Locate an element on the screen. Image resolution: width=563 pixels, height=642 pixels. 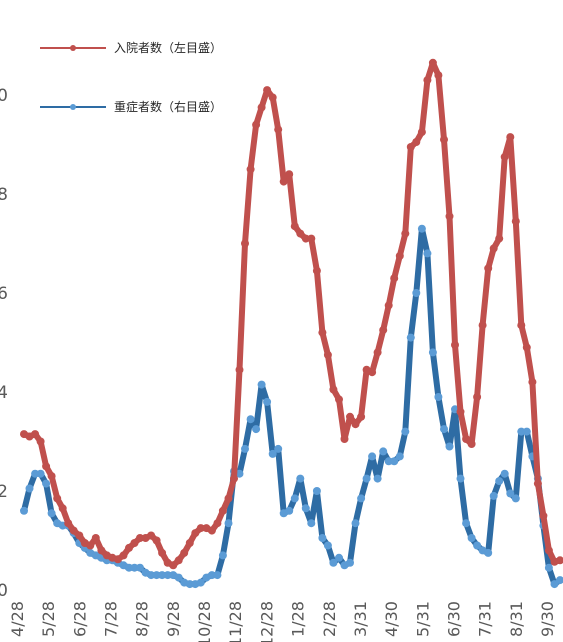
x-tick-label: 8/28 is located at coordinates (142, 619).